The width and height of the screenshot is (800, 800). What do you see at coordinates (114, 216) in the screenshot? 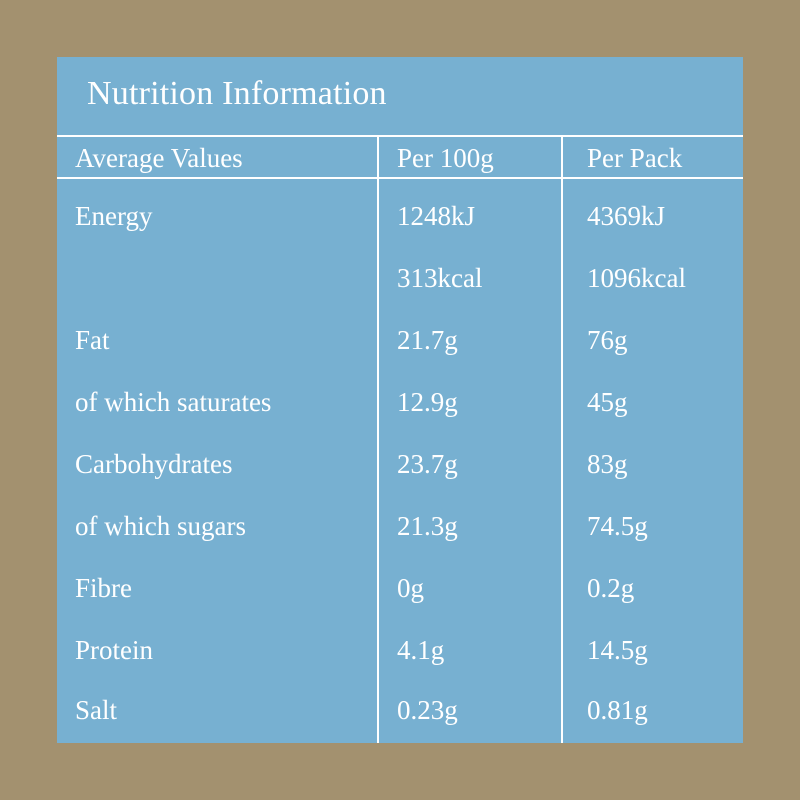
I see `row-label: Energy` at bounding box center [114, 216].